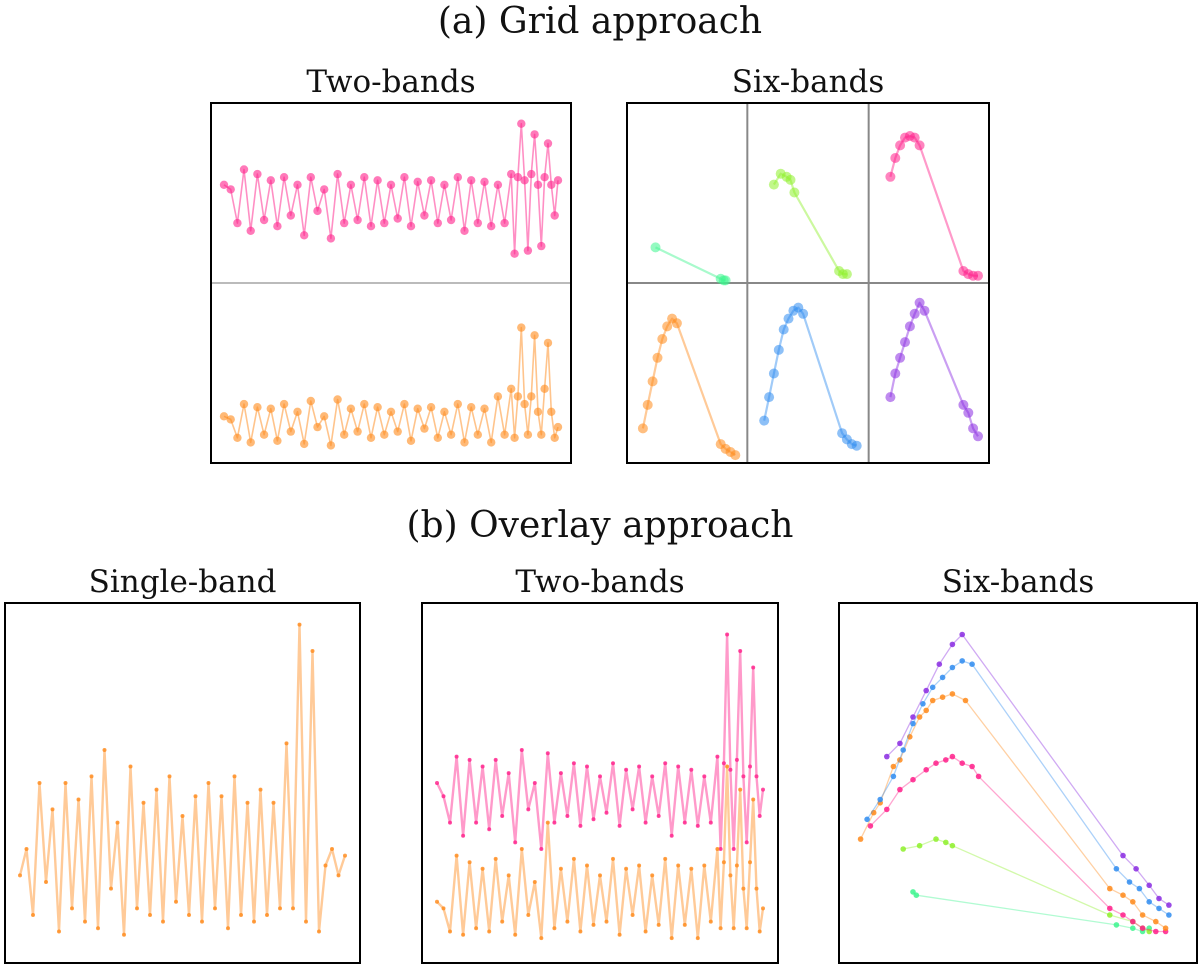 This screenshot has width=1200, height=969. What do you see at coordinates (1018, 783) in the screenshot?
I see `overlay-six-bands-plot` at bounding box center [1018, 783].